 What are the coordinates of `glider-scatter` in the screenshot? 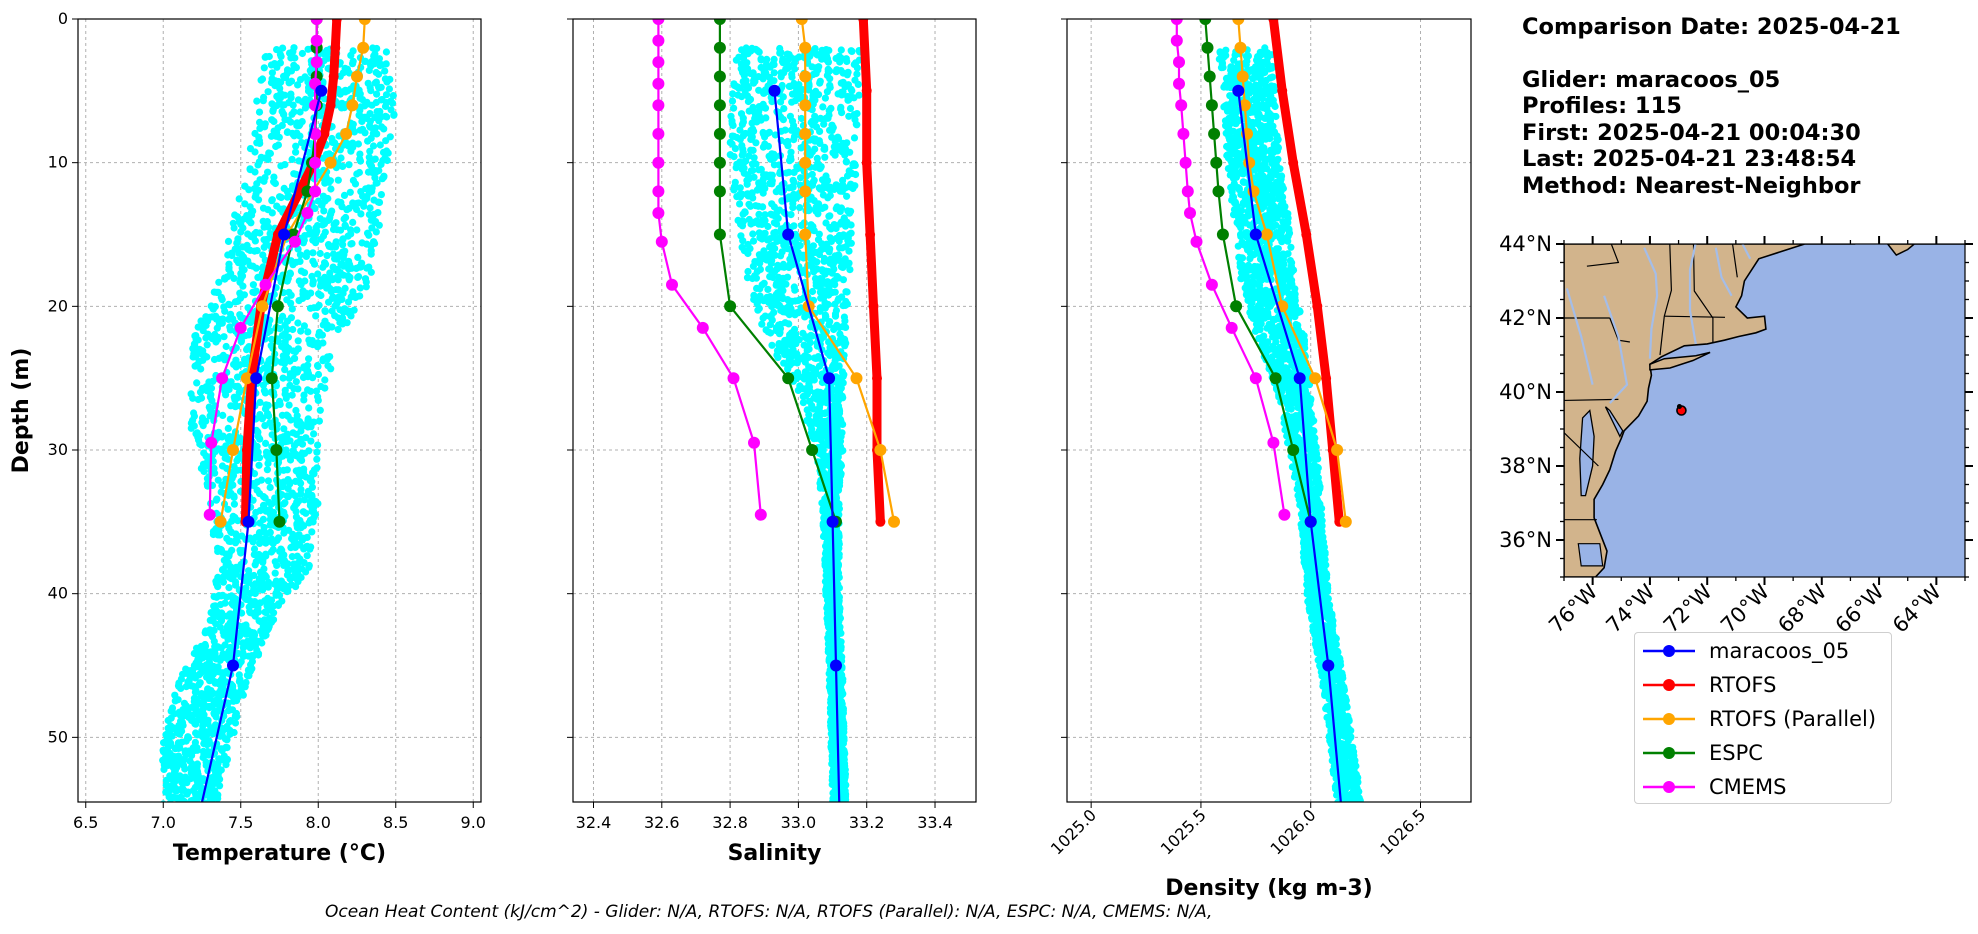 It's located at (278, 423).